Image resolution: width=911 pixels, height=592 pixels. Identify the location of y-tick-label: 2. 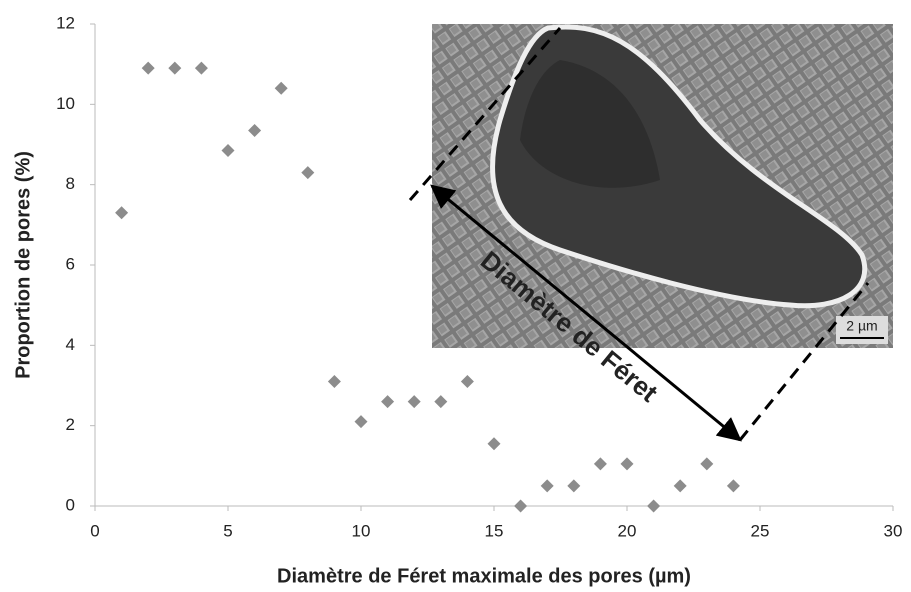
(70, 424).